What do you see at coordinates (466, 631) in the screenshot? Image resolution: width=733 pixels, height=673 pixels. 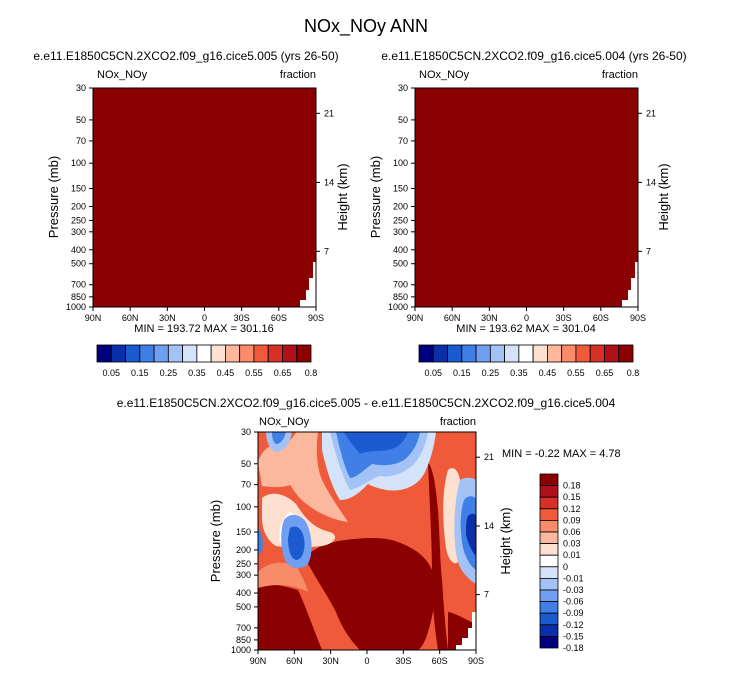 I see `panel-diff-missing-region` at bounding box center [466, 631].